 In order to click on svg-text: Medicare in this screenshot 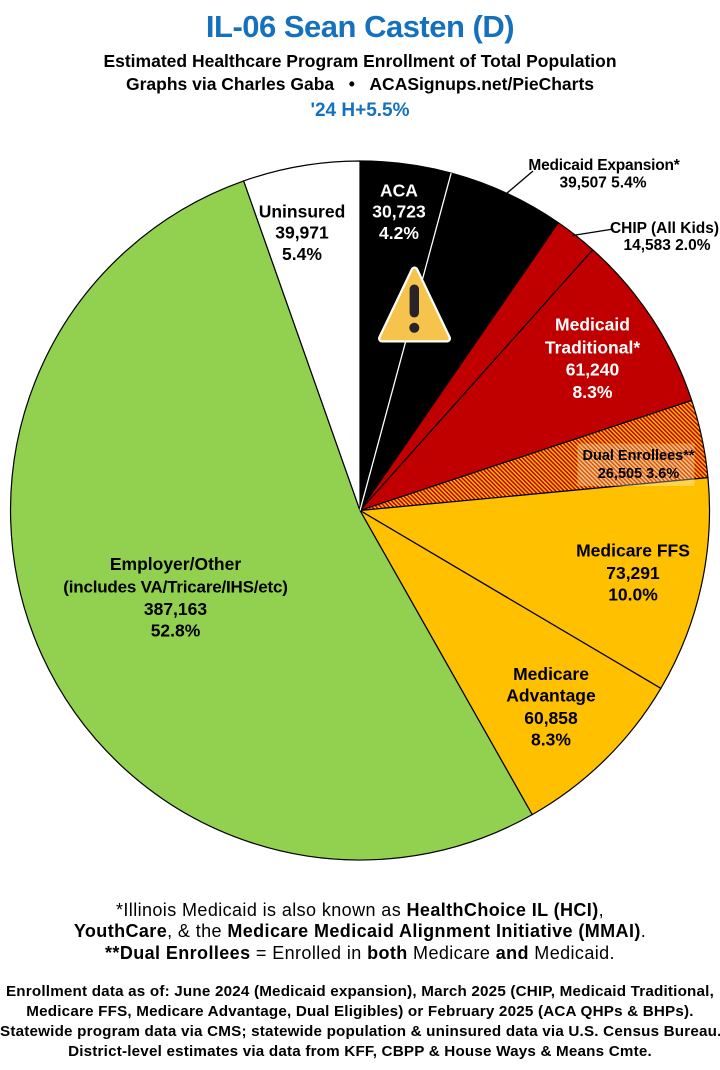, I will do `click(551, 674)`.